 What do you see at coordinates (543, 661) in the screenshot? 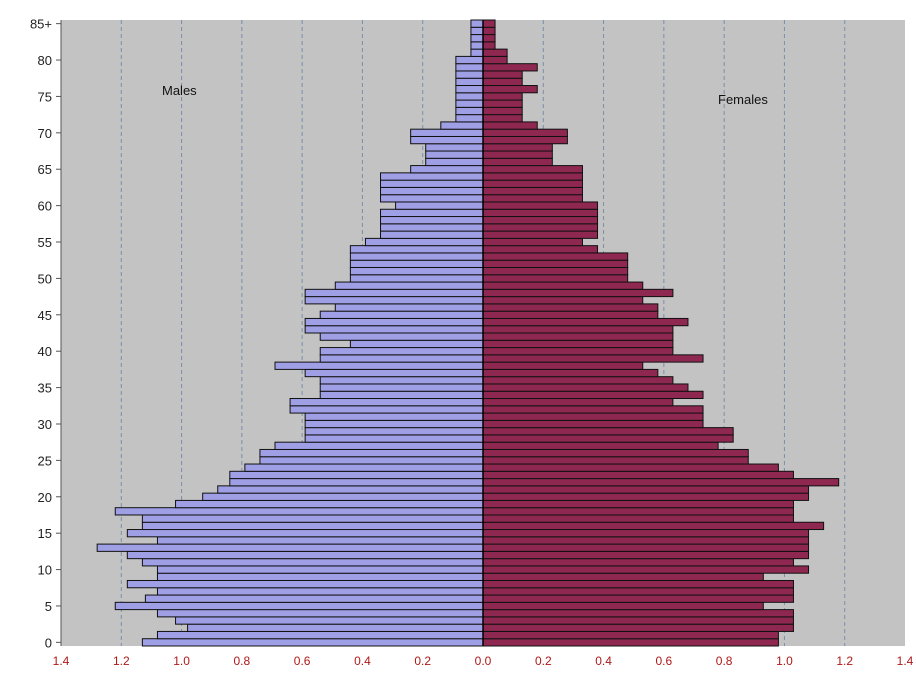
I see `x-tick-label: 0.2` at bounding box center [543, 661].